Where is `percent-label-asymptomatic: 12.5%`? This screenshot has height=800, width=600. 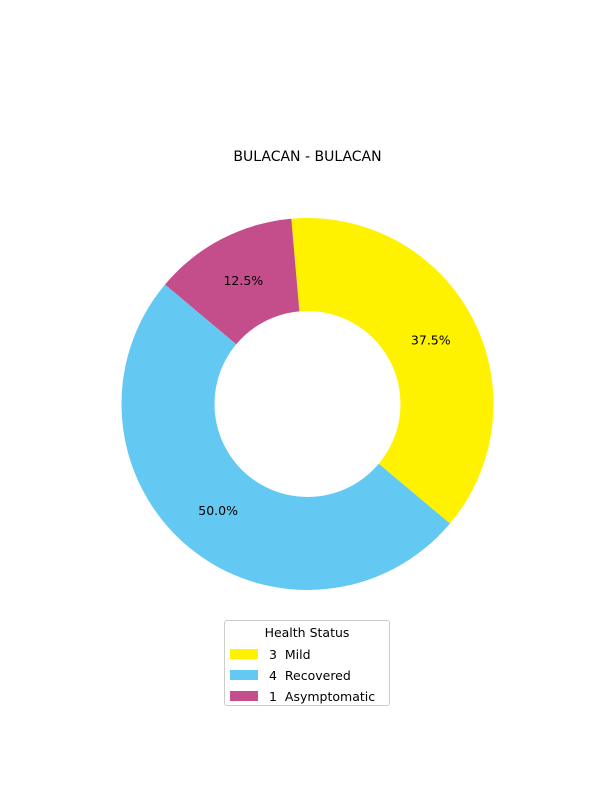
percent-label-asymptomatic: 12.5% is located at coordinates (243, 280).